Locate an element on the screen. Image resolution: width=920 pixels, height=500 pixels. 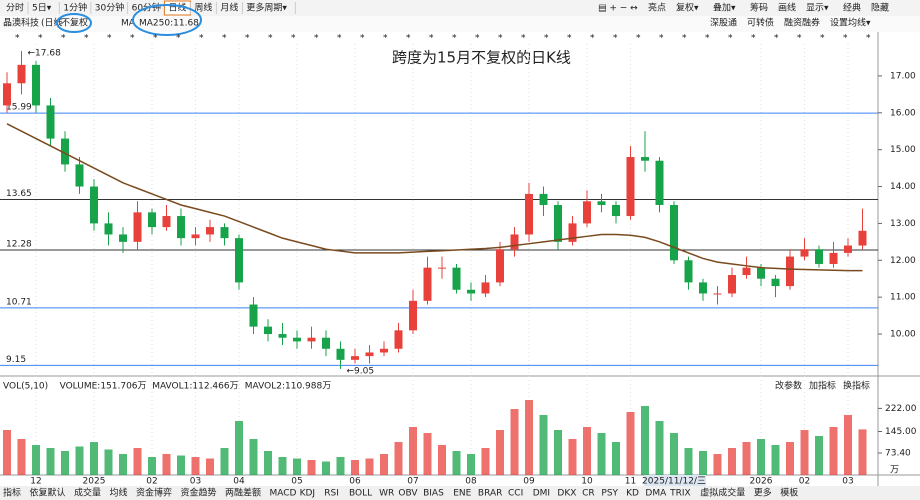
x-tick-label: 2026 is located at coordinates (761, 482).